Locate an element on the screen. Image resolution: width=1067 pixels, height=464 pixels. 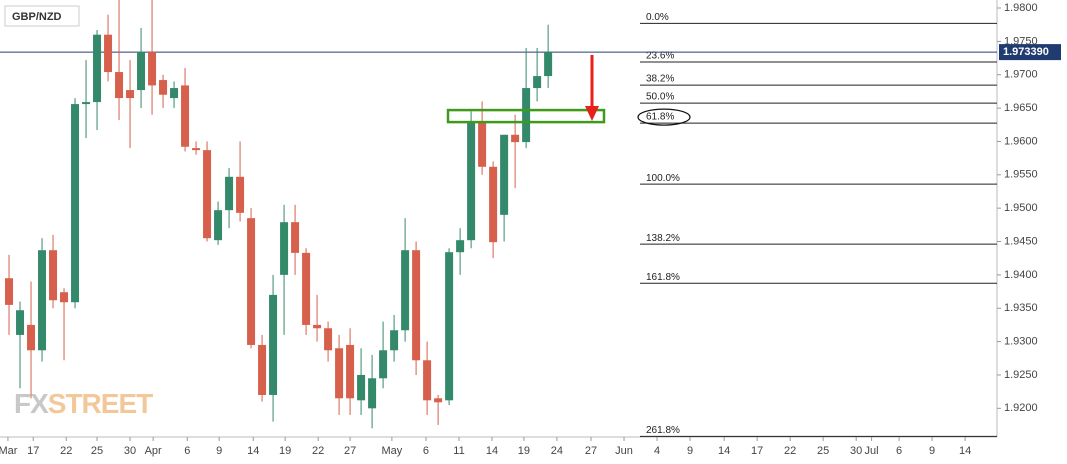
x-tick-label: Jun is located at coordinates (624, 451).